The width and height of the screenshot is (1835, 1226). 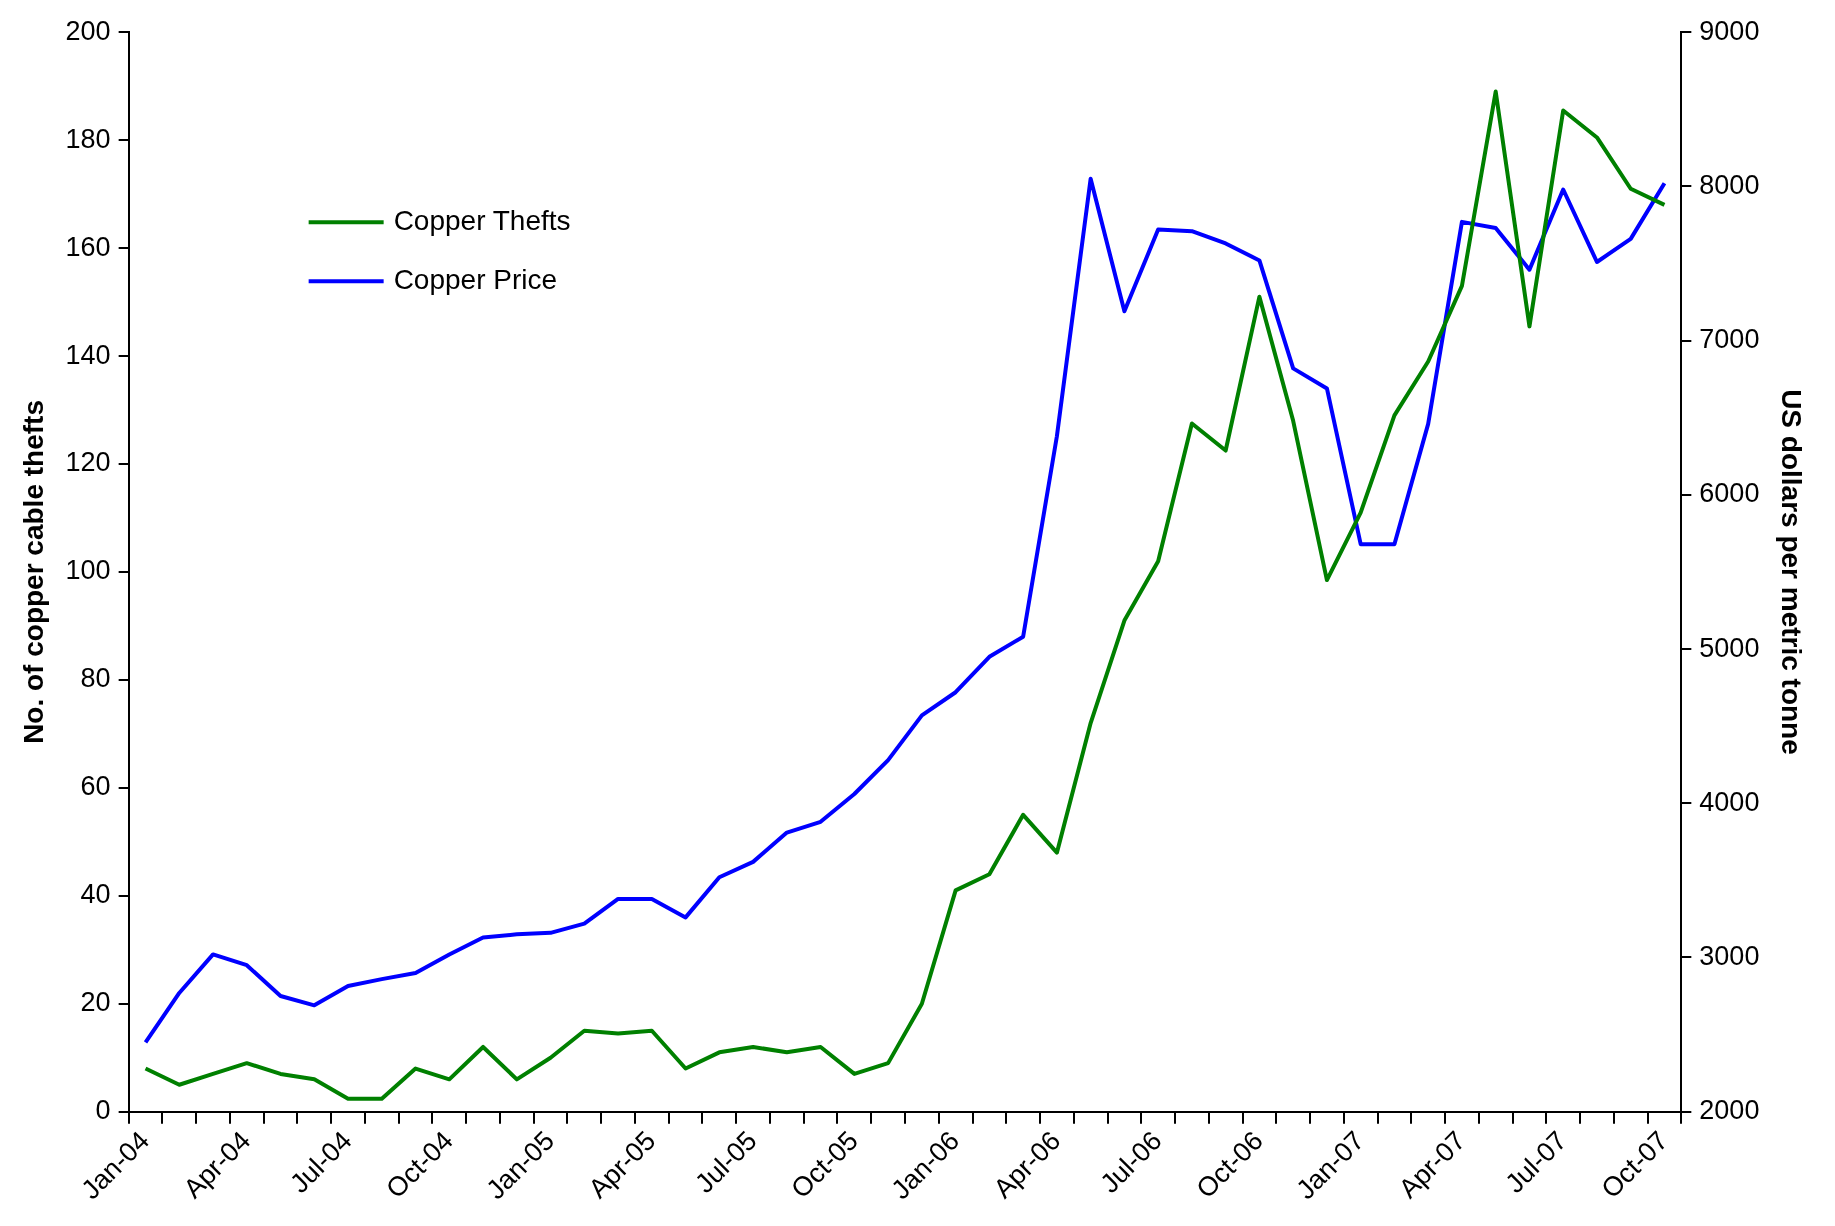 I want to click on y-axis-title: No. of copper cable thefts, so click(x=33, y=572).